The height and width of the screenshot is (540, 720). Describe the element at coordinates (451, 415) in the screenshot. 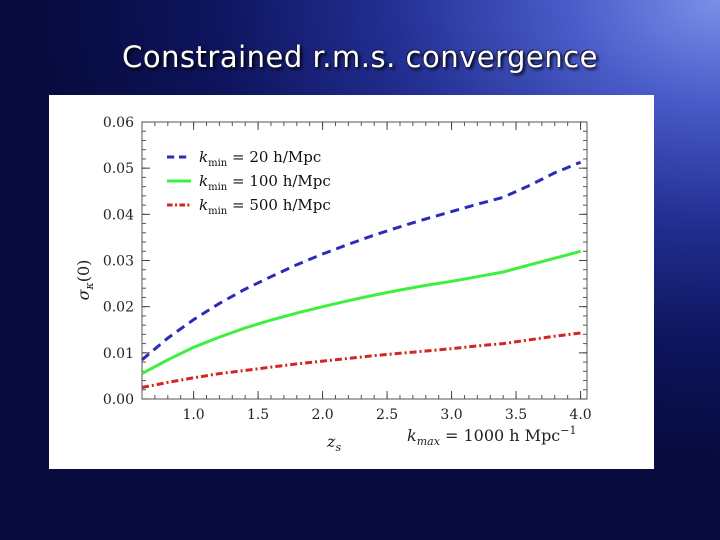

I see `x-tick-label: 3.0` at that location.